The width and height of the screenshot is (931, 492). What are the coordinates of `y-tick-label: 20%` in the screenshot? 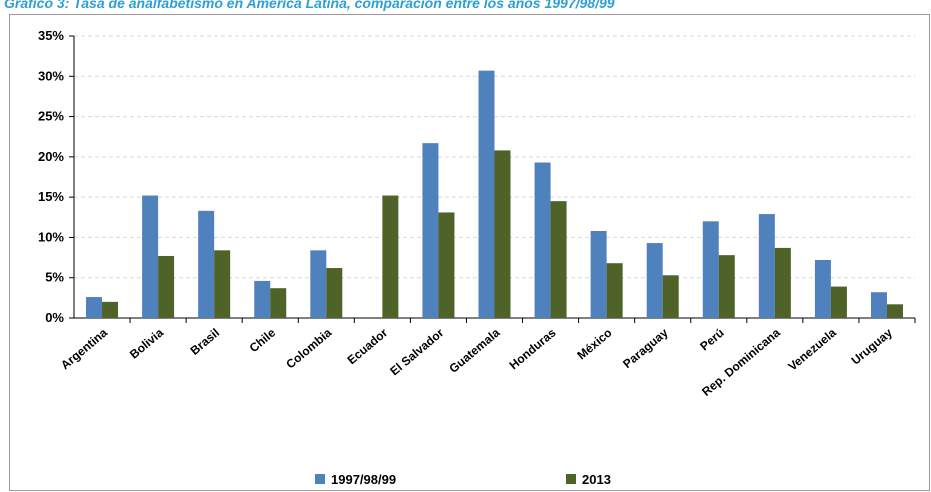 It's located at (51, 156).